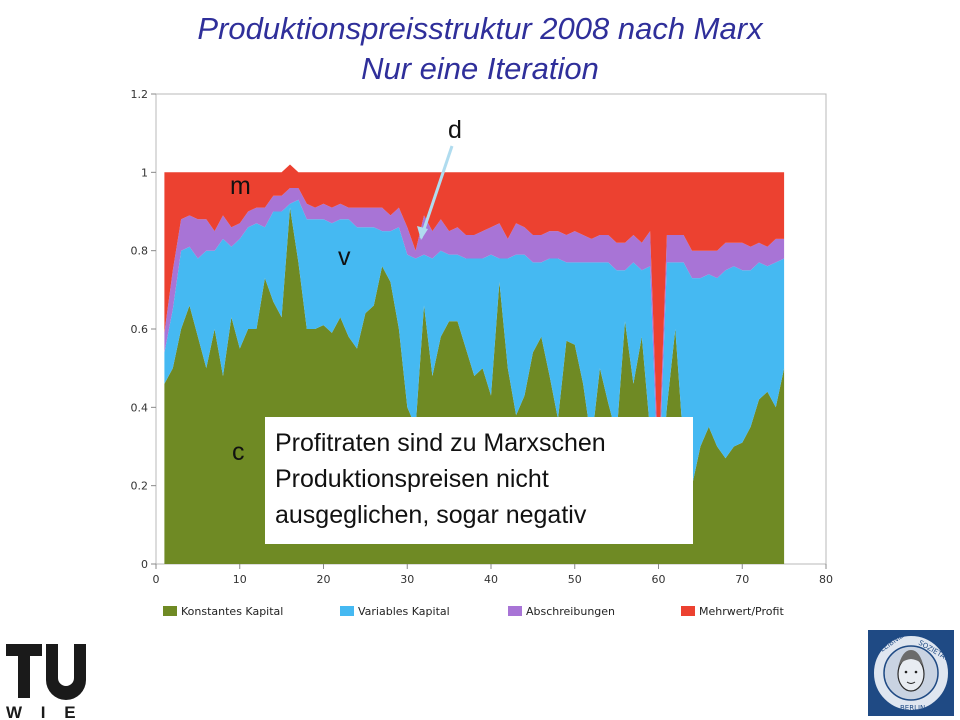 This screenshot has height=720, width=960. What do you see at coordinates (144, 564) in the screenshot?
I see `y-tick-label: 0` at bounding box center [144, 564].